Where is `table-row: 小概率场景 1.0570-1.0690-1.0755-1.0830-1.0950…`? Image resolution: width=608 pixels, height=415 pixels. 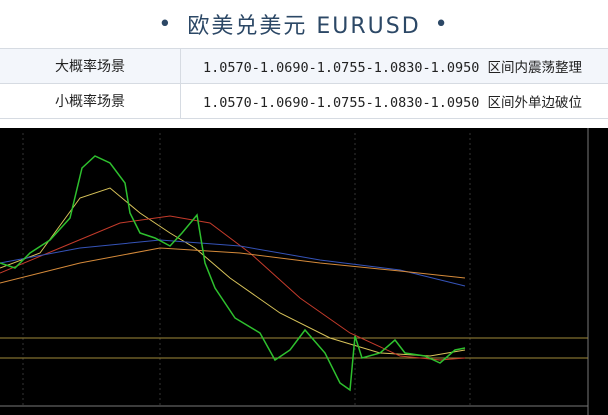 table-row: 小概率场景 1.0570-1.0690-1.0755-1.0830-1.0950… is located at coordinates (304, 101).